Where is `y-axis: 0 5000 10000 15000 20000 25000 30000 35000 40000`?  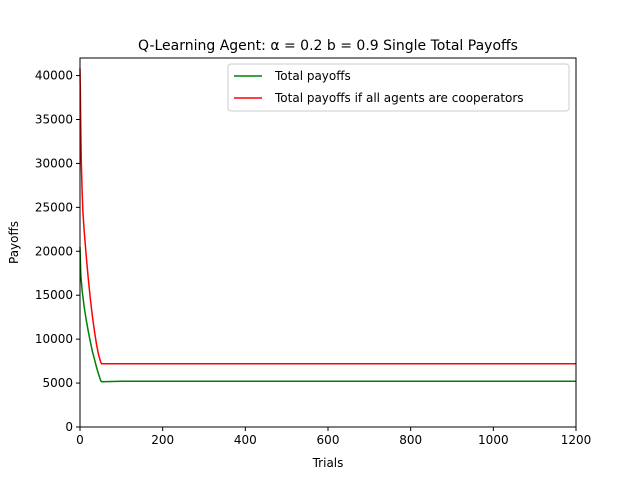
y-axis: 0 5000 10000 15000 20000 25000 30000 35000 40000 is located at coordinates (57, 251).